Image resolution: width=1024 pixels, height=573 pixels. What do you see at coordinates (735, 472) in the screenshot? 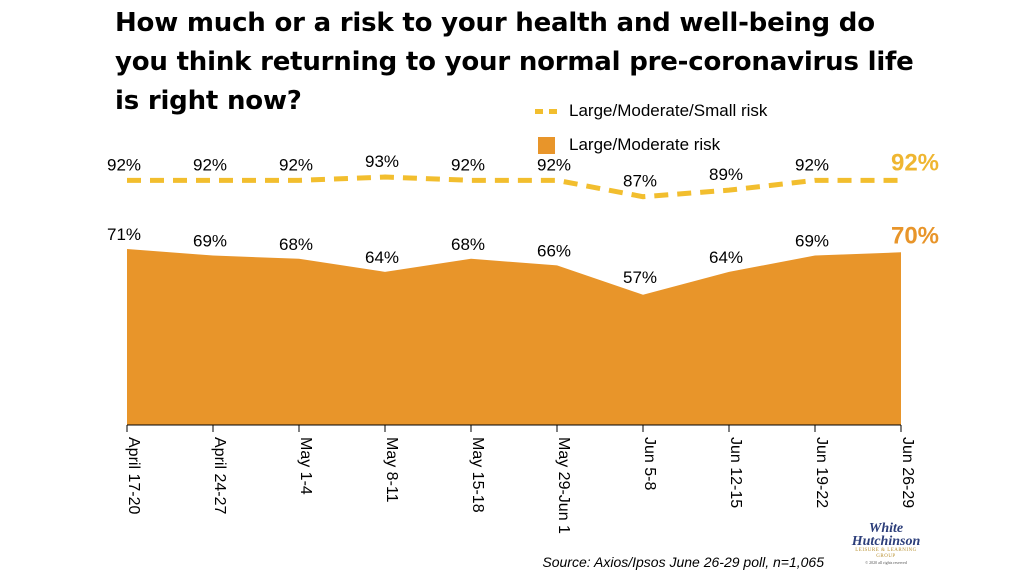
I see `x-tick-label: Jun 12-15` at bounding box center [735, 472].